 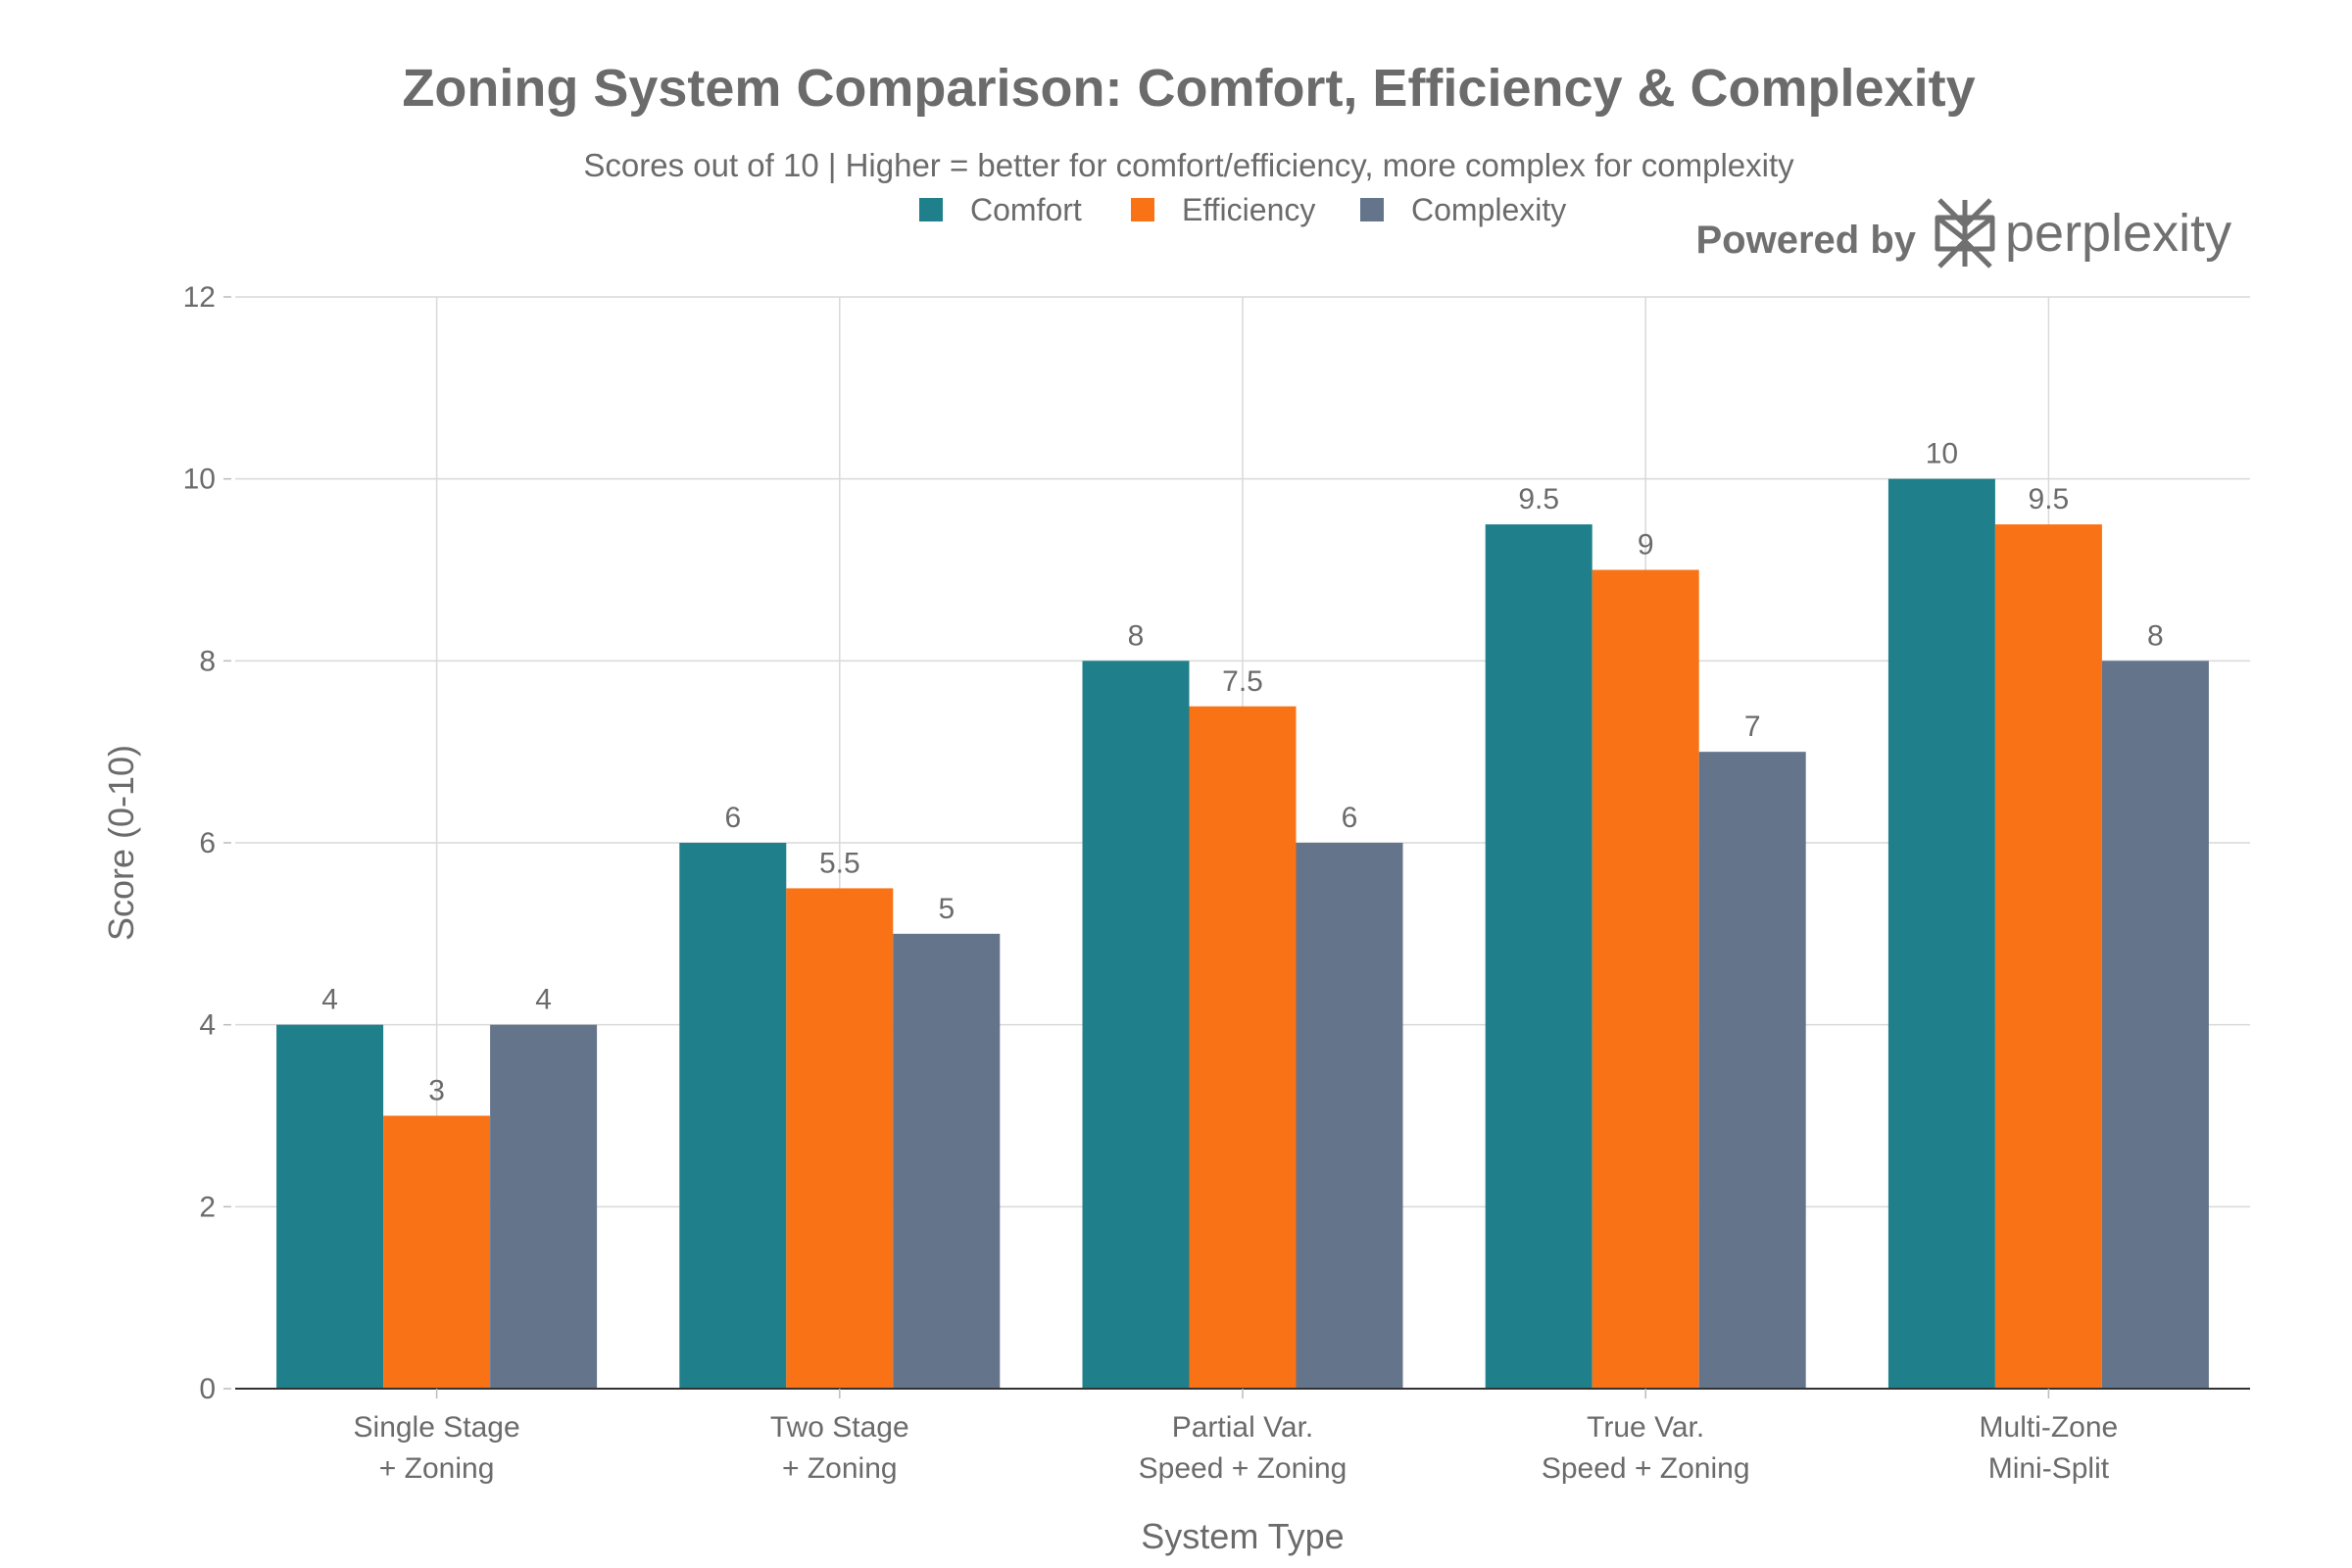 I want to click on x-tick-label: Mini-Split, so click(x=2049, y=1468).